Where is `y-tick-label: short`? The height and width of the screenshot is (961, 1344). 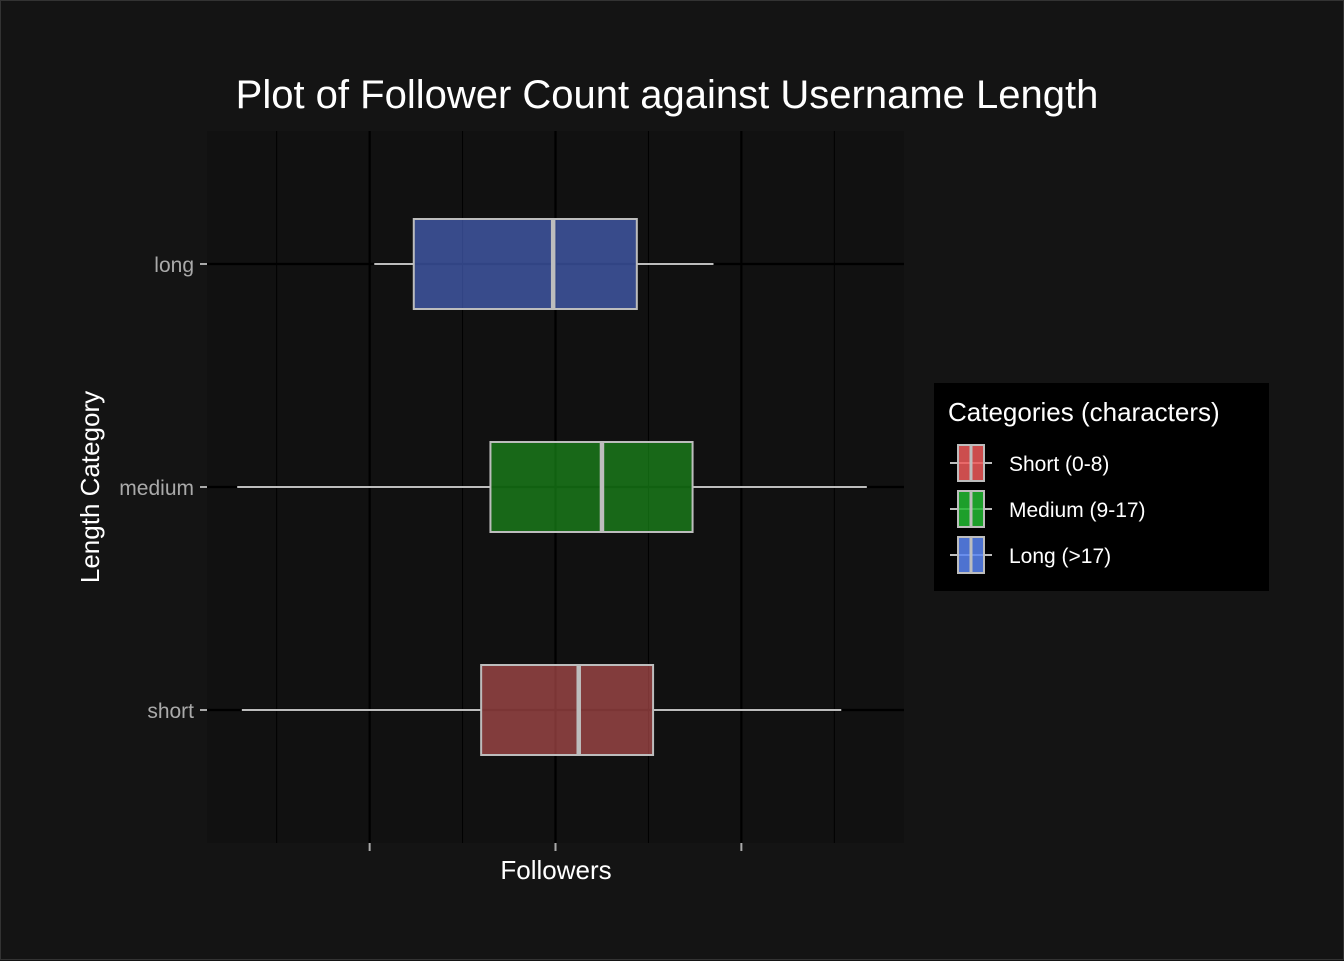
y-tick-label: short is located at coordinates (170, 711).